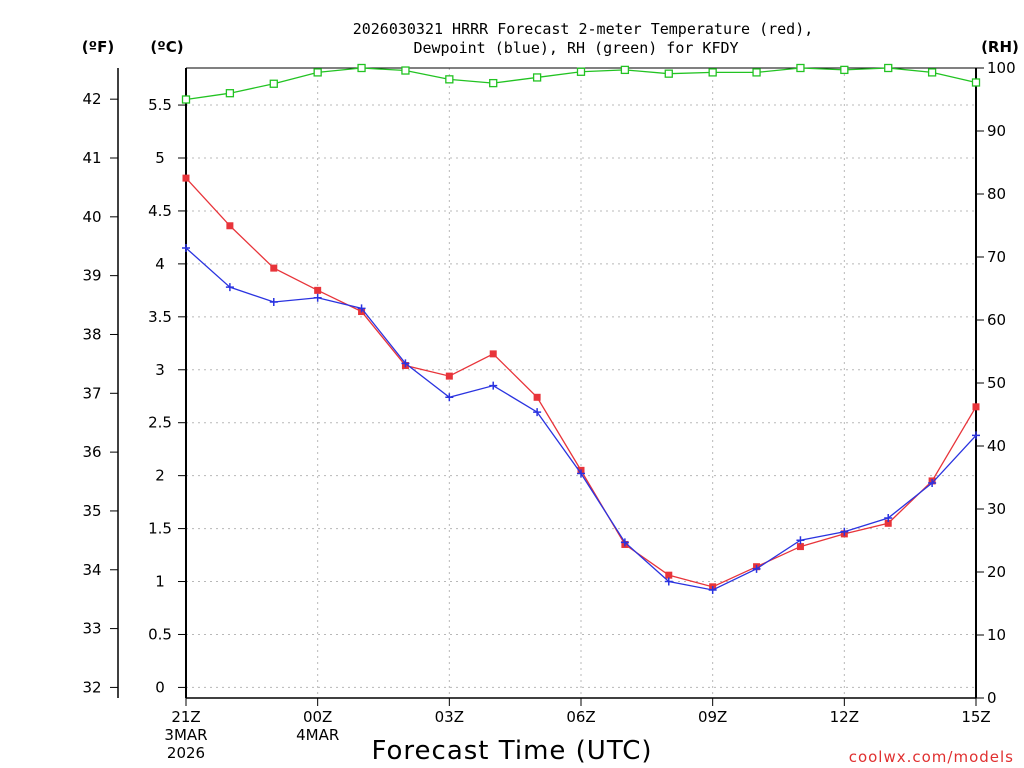 This screenshot has height=768, width=1024. I want to click on celsius-tick-label: 4, so click(160, 264).